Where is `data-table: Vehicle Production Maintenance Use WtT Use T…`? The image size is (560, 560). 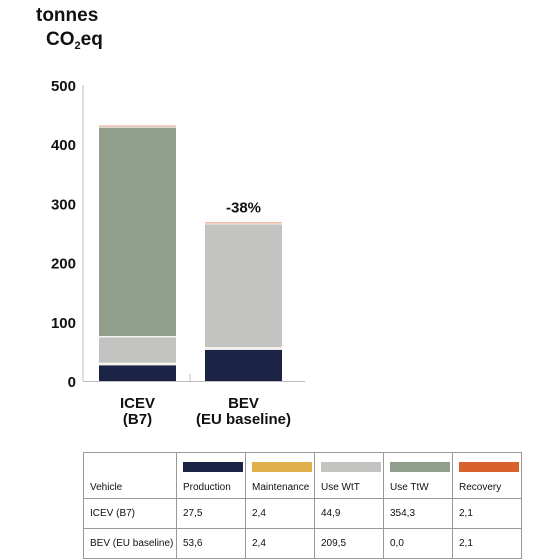 data-table: Vehicle Production Maintenance Use WtT Use T… is located at coordinates (302, 505).